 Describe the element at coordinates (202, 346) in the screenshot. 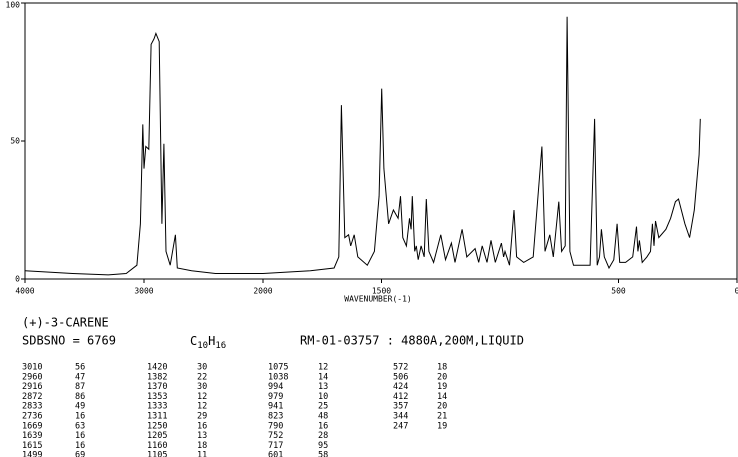

I see `formula-part: 10` at that location.